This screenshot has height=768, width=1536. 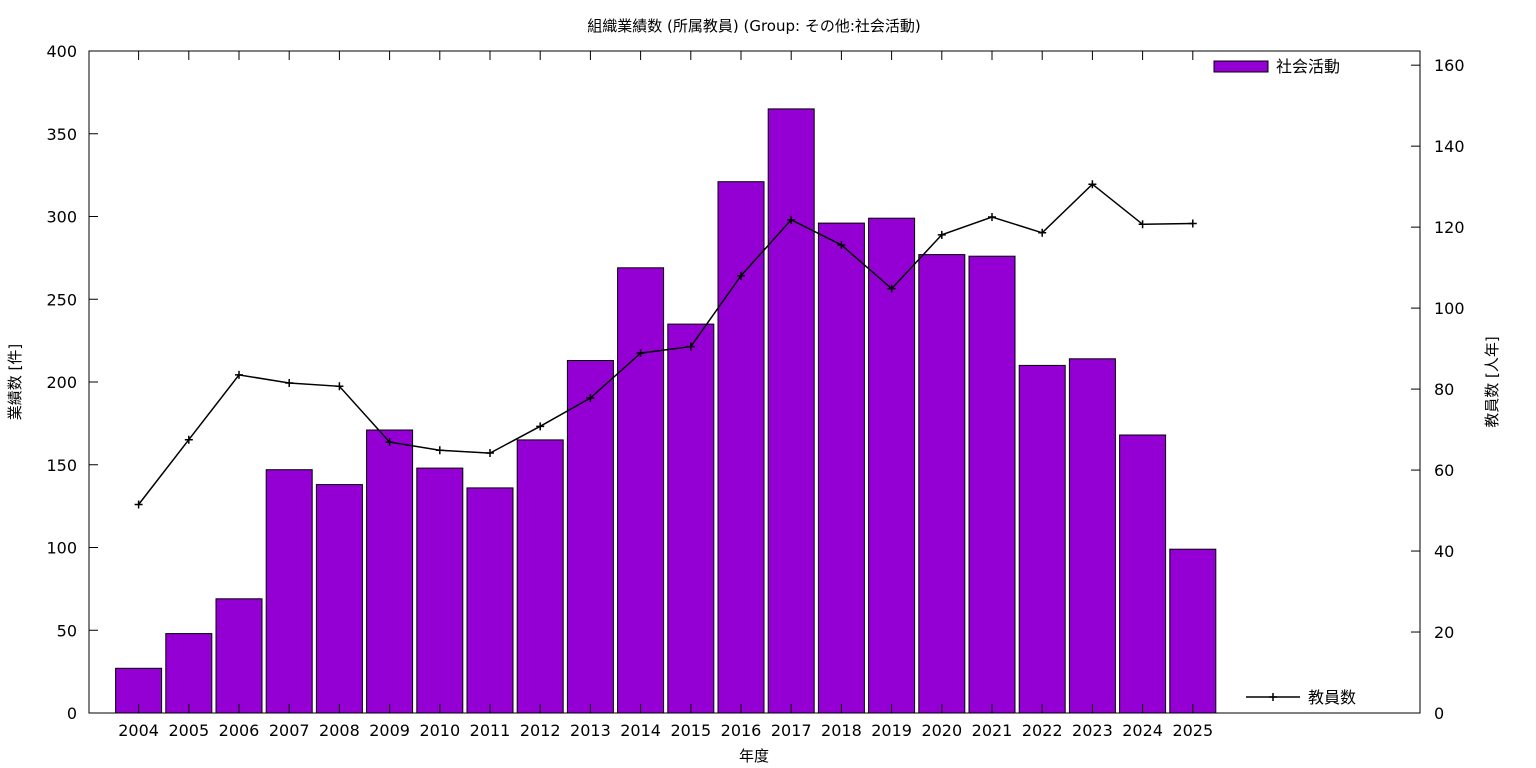 What do you see at coordinates (289, 730) in the screenshot?
I see `x-tick-label: 2007` at bounding box center [289, 730].